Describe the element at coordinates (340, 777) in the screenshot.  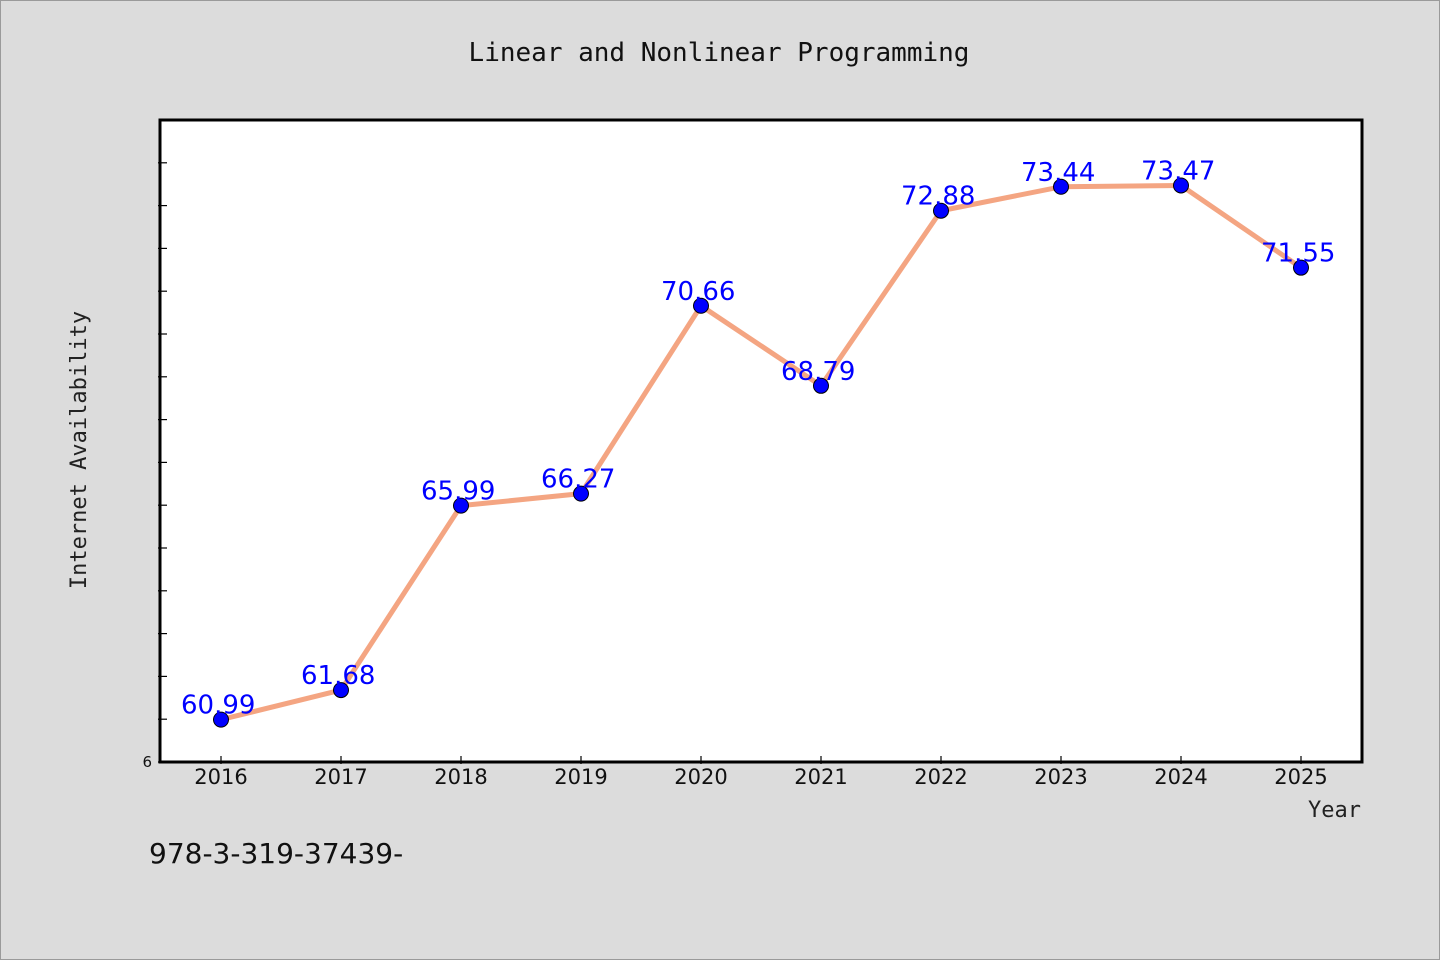
I see `x-tick-label: 2017` at that location.